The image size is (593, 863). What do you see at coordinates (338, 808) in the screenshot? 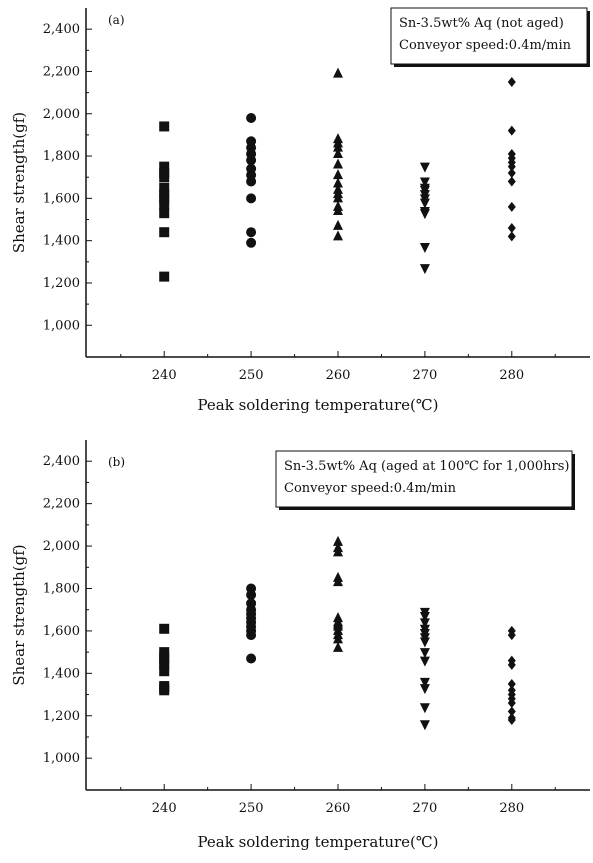
I see `x-tick-label: 260` at bounding box center [338, 808].